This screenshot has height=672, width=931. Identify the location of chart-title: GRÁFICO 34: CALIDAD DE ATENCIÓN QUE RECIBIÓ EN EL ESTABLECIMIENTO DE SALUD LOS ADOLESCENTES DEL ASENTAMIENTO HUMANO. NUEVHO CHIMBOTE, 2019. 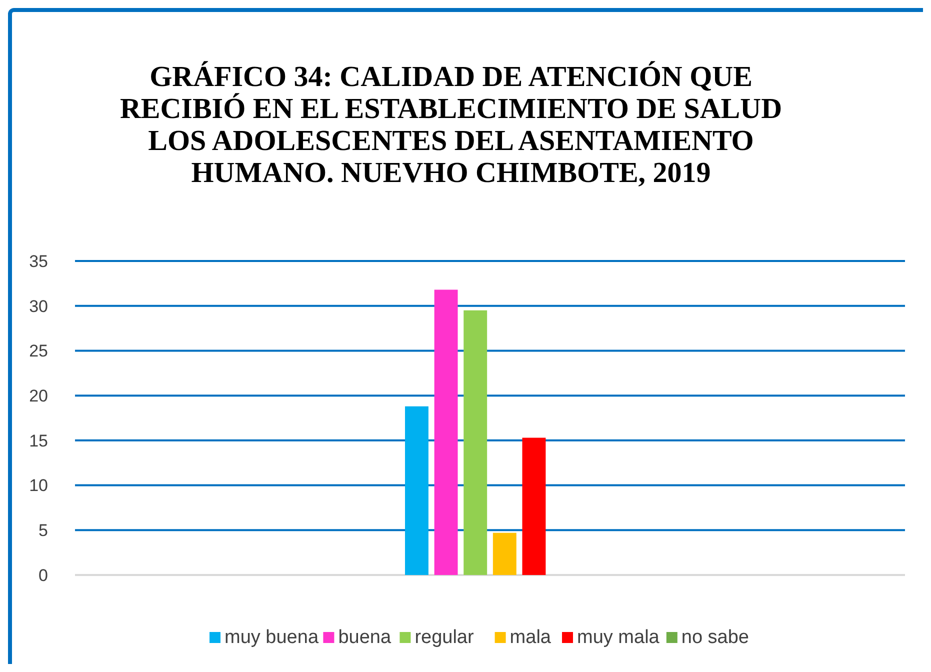
(451, 125).